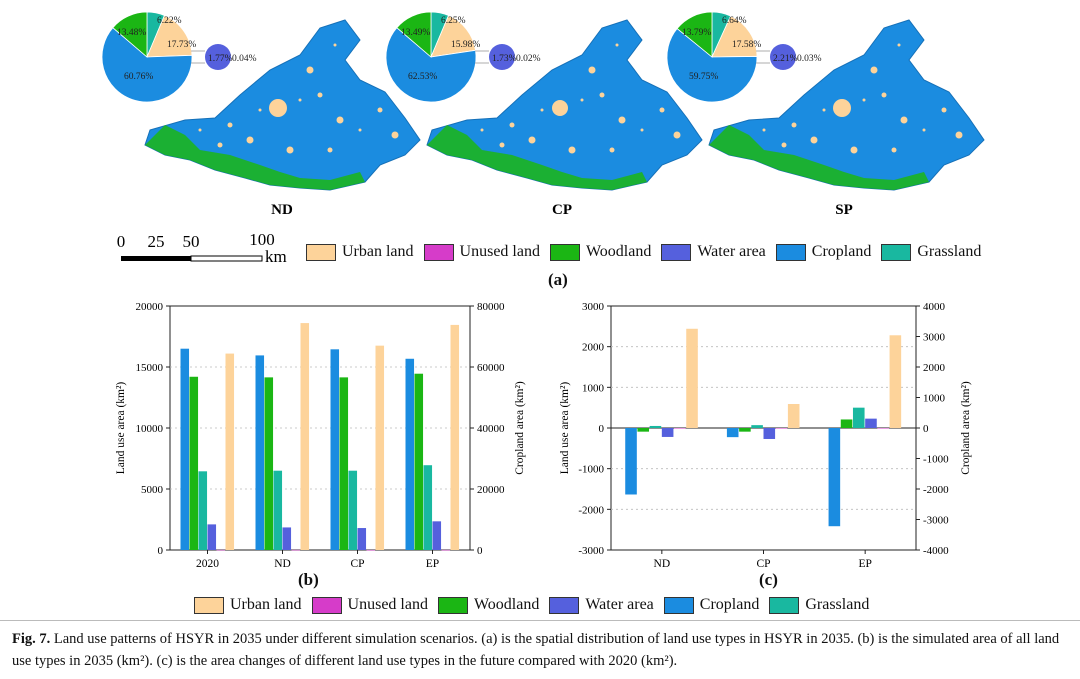 This screenshot has width=1080, height=679. Describe the element at coordinates (655, 426) in the screenshot. I see `bar-grassland-ND` at that location.